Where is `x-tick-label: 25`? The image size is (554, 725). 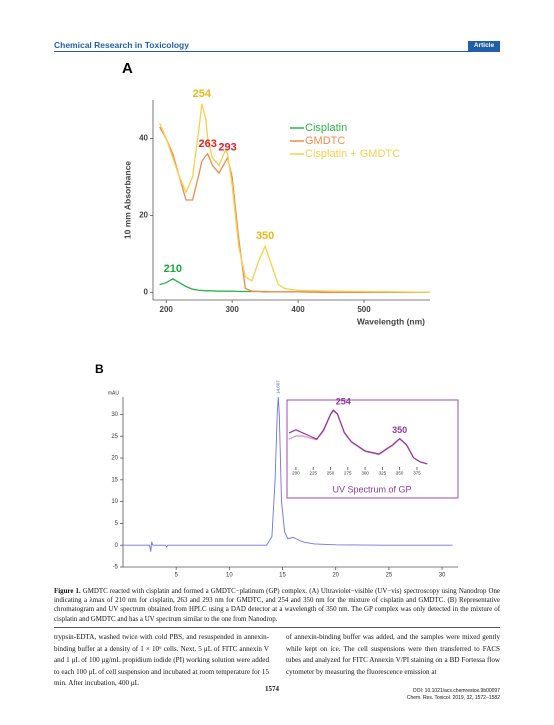
x-tick-label: 25 is located at coordinates (389, 576).